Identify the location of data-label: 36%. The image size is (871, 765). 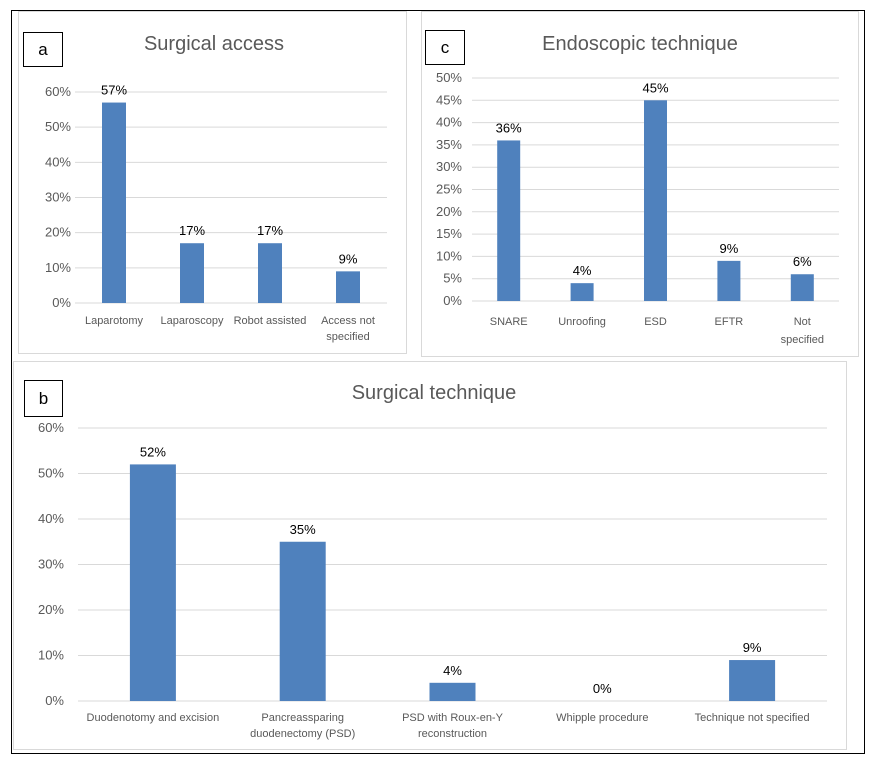
(509, 127).